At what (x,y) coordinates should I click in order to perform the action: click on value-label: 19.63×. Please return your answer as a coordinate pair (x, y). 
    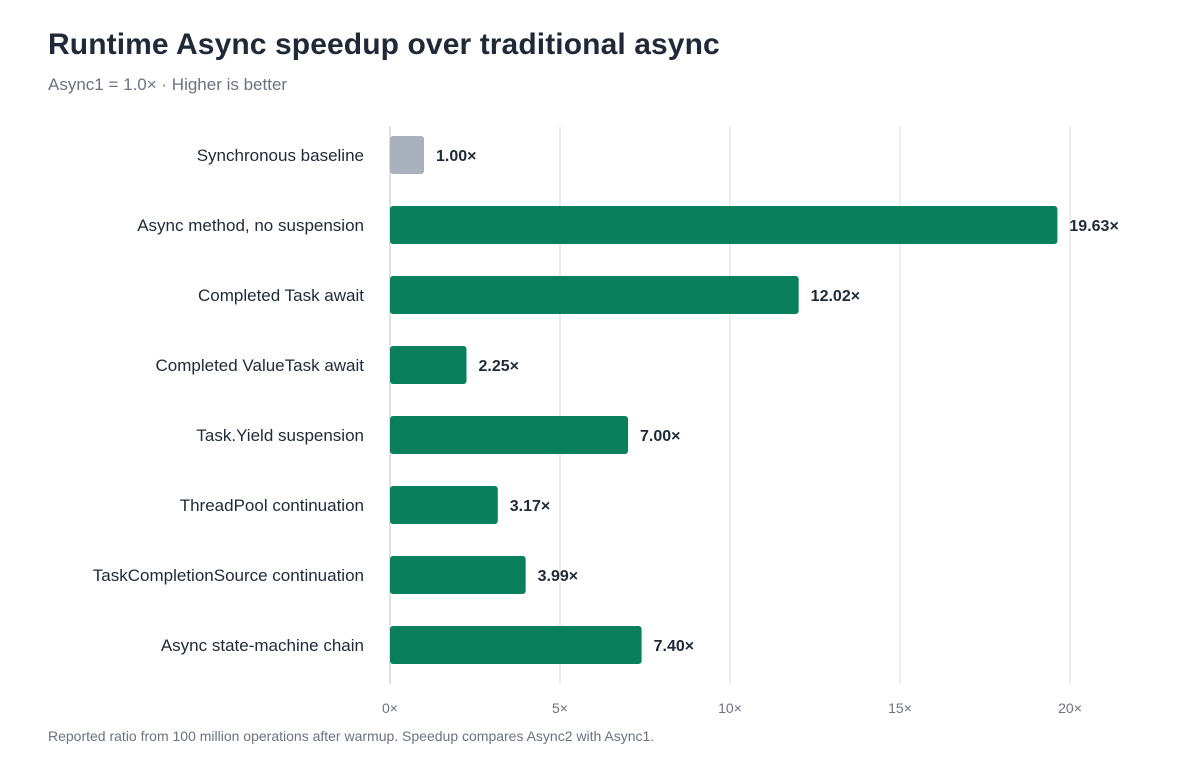
    Looking at the image, I should click on (1093, 226).